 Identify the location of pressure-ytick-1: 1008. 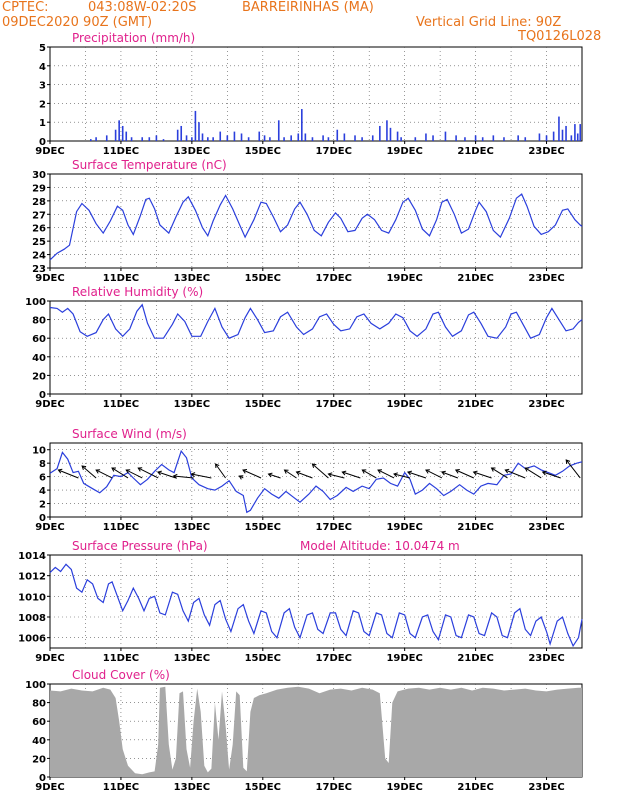
(32, 618).